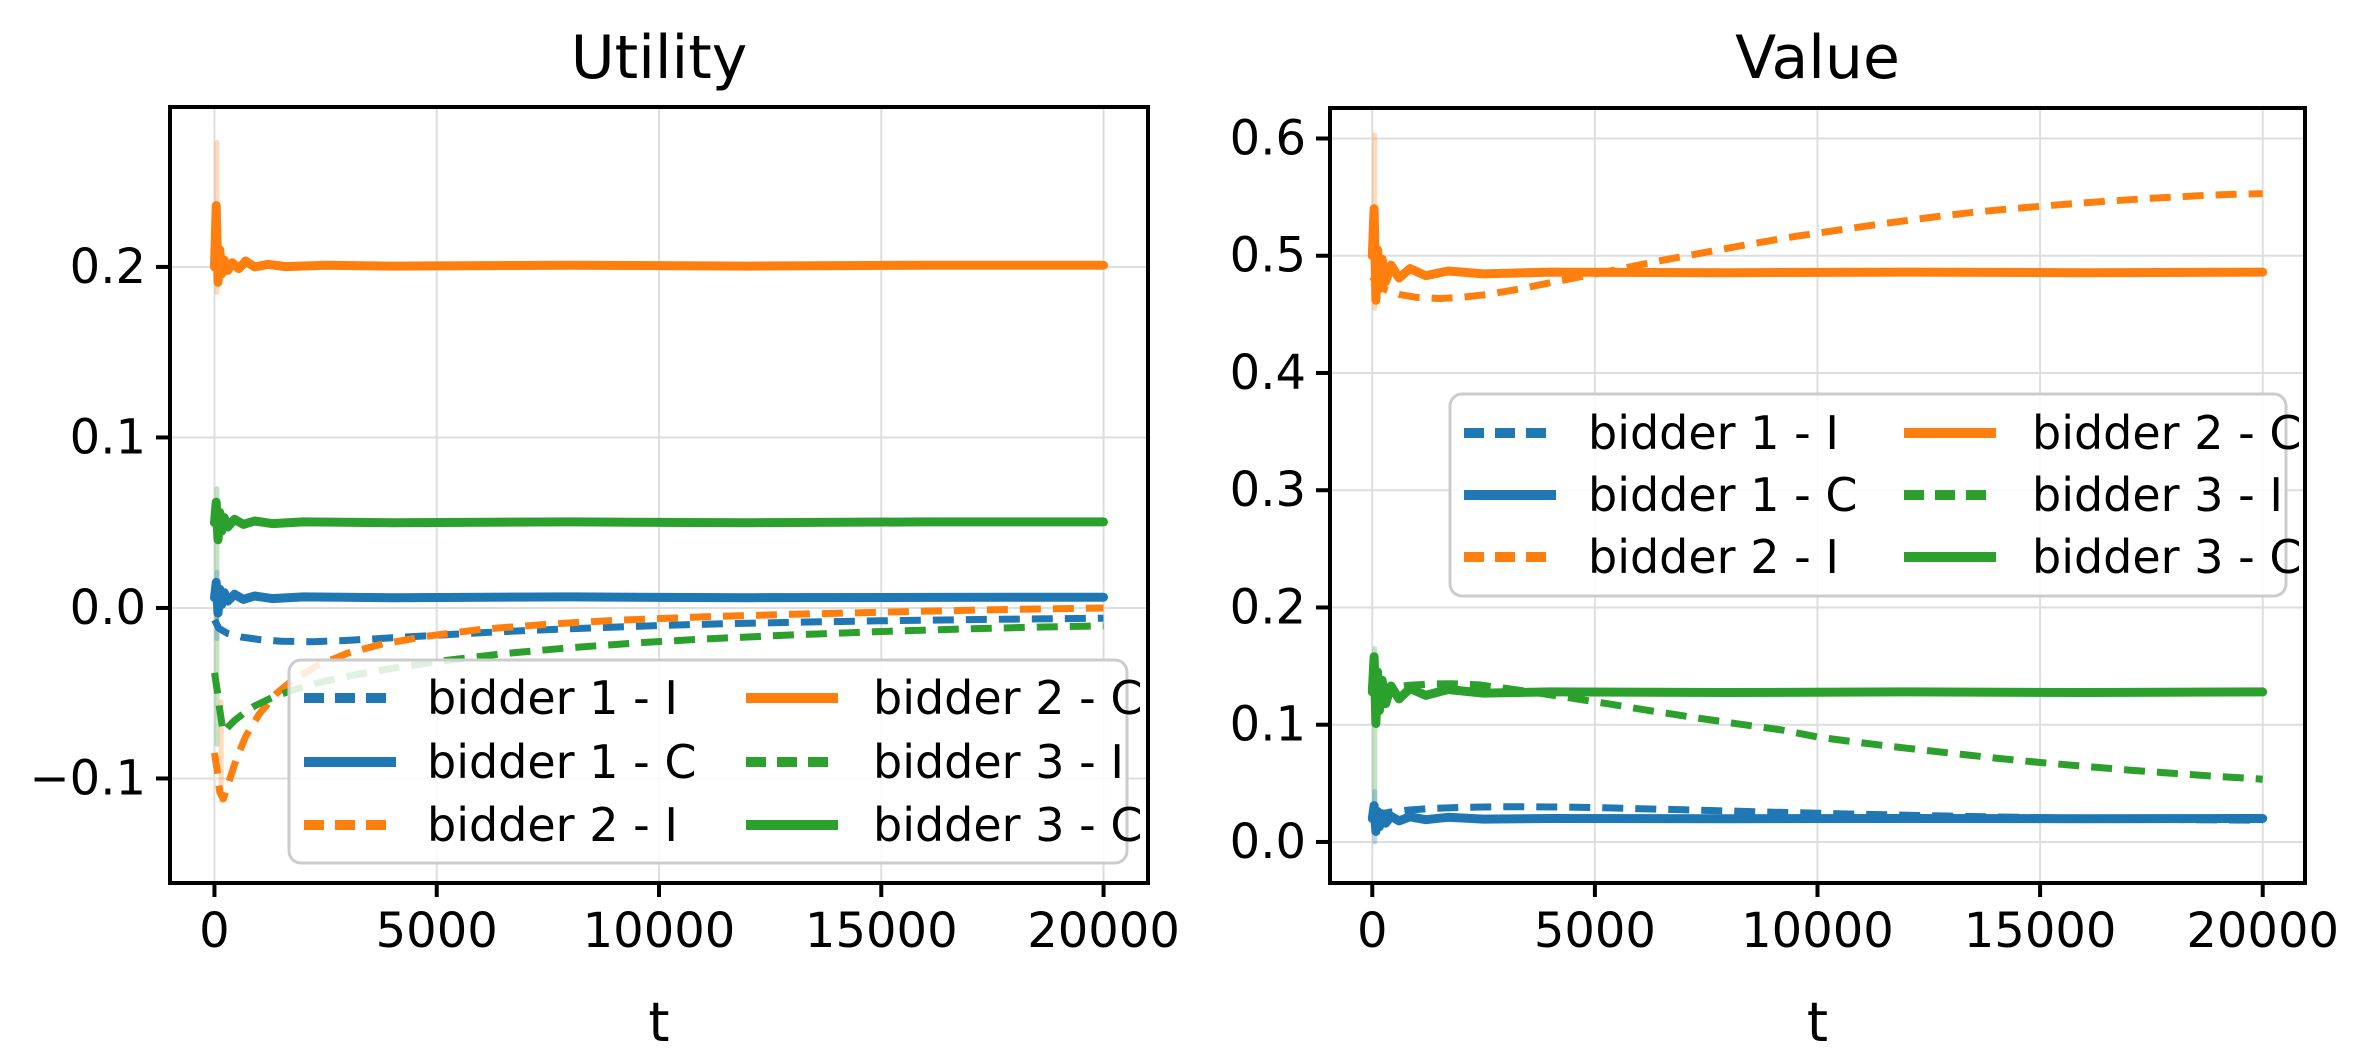 This screenshot has width=2364, height=1053. What do you see at coordinates (87, 778) in the screenshot?
I see `ytick-label: −0.1` at bounding box center [87, 778].